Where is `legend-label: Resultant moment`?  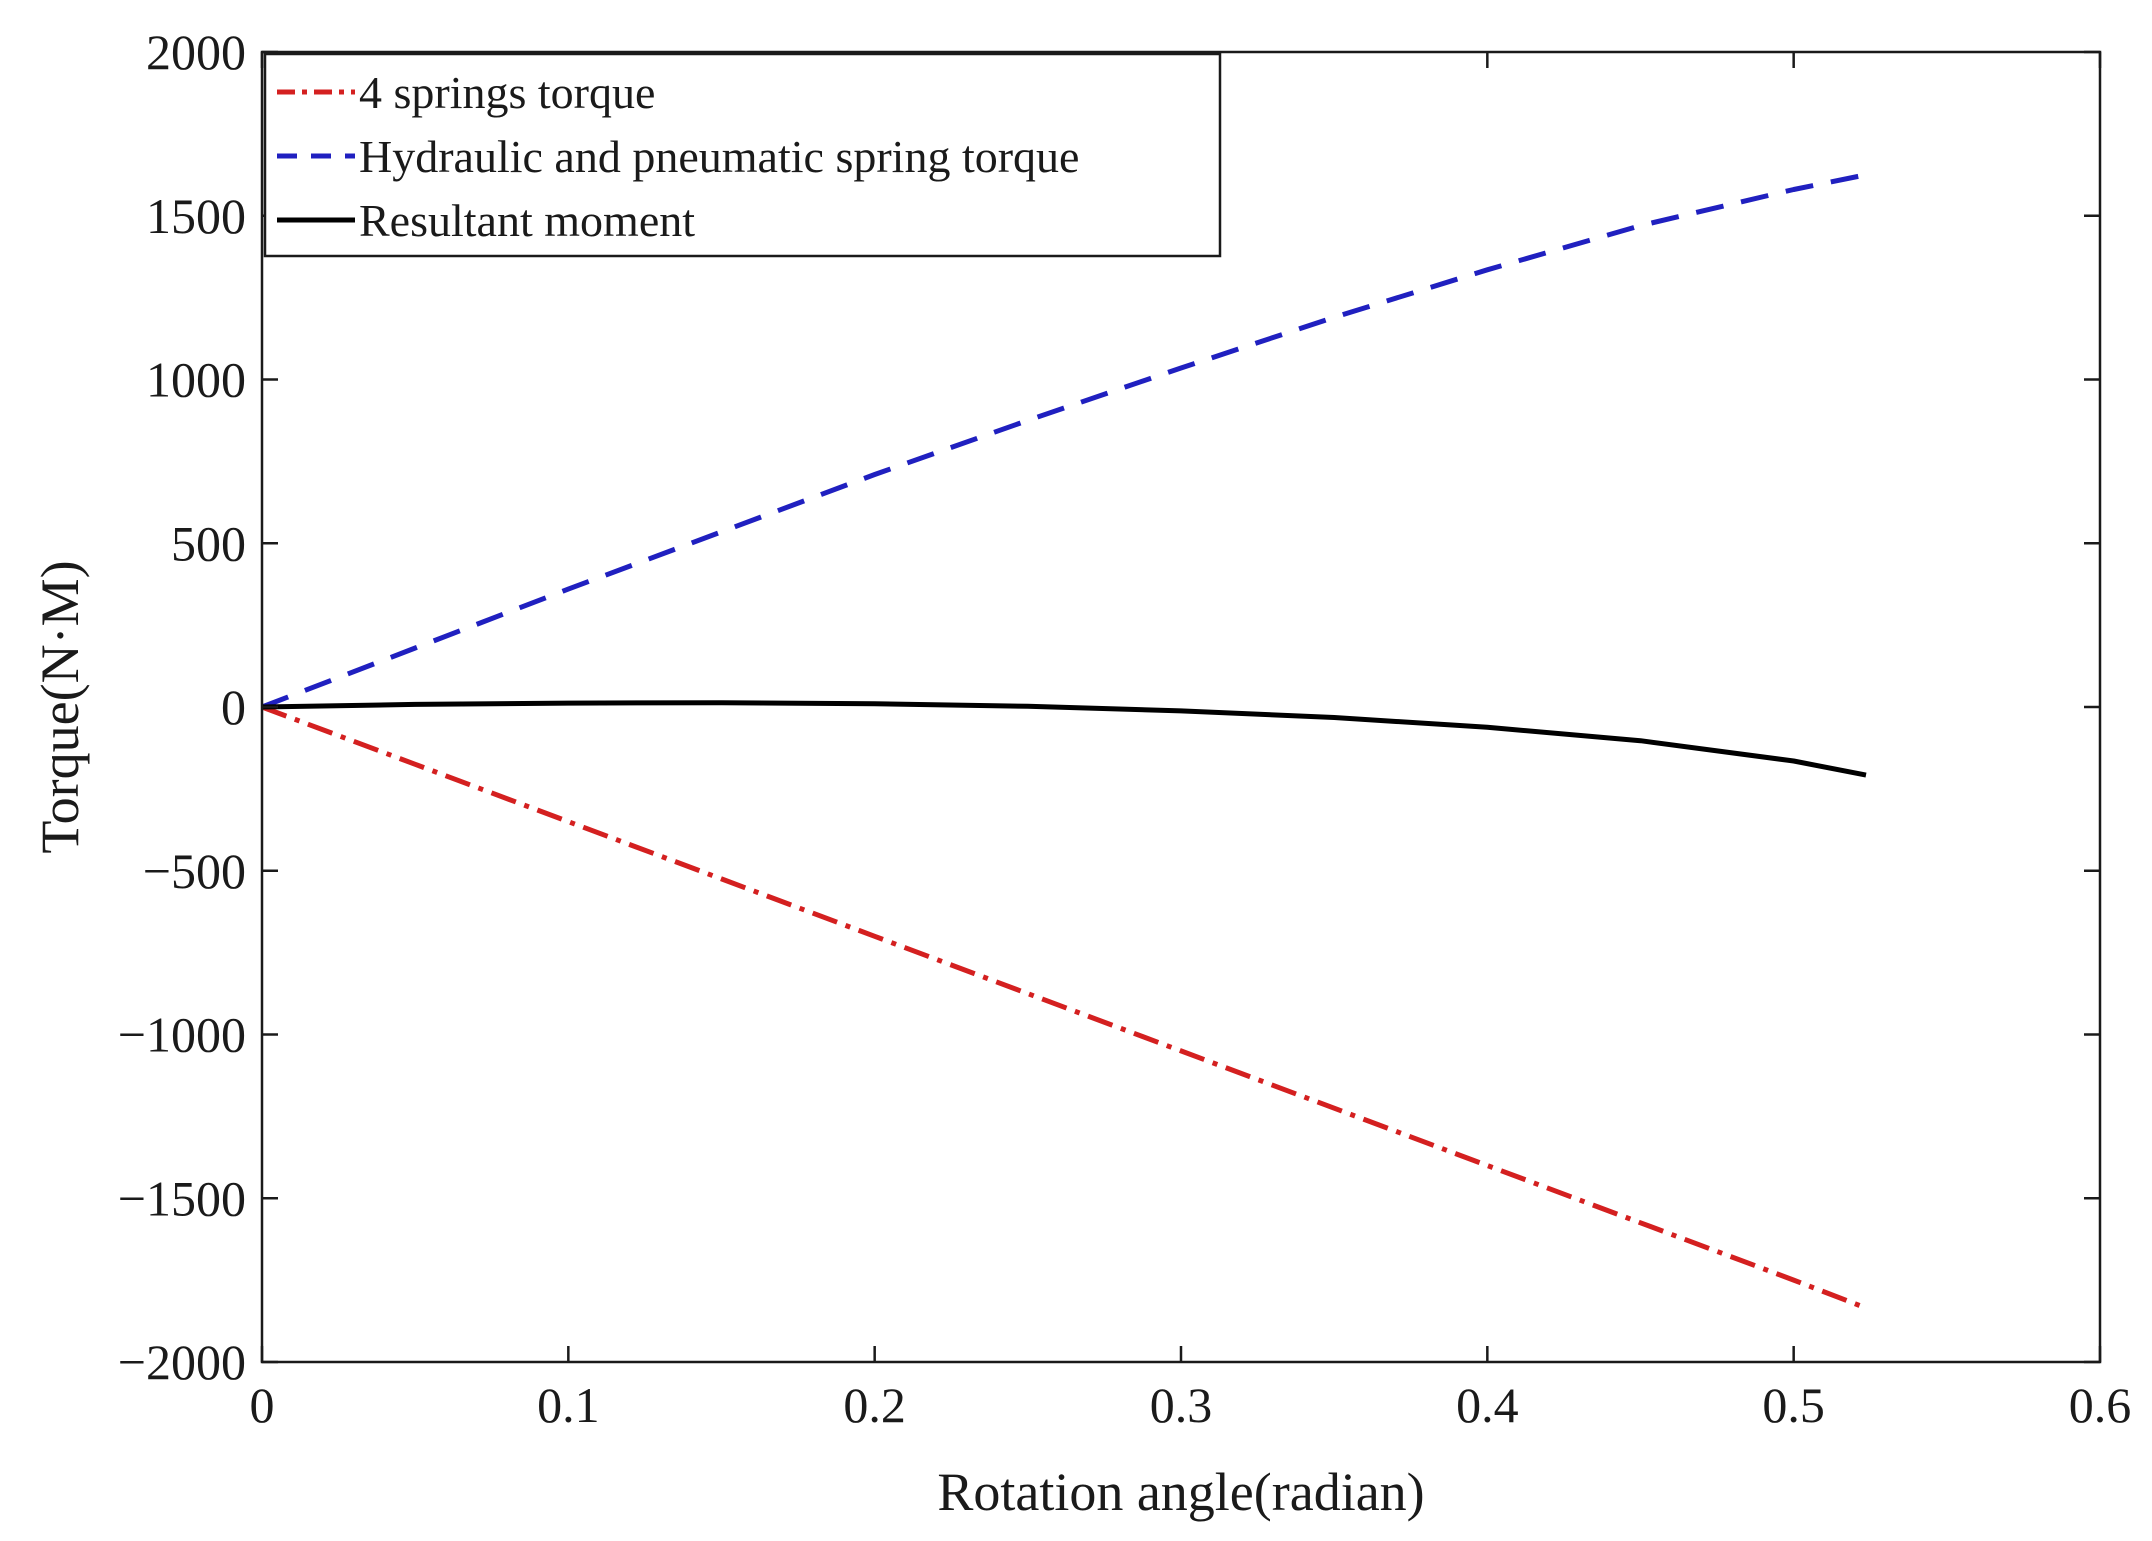
legend-label: Resultant moment is located at coordinates (527, 220).